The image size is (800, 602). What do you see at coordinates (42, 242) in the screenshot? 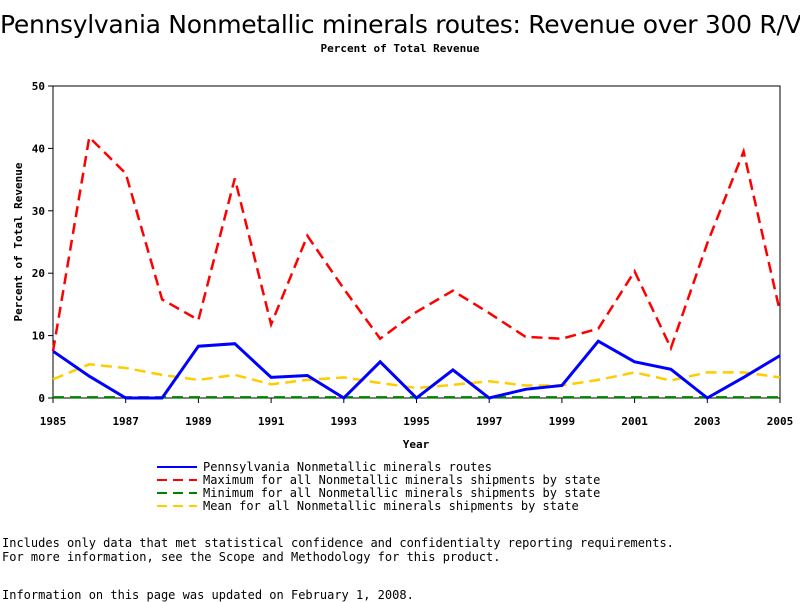
I see `y-axis: 0 10 20 30 40 50` at bounding box center [42, 242].